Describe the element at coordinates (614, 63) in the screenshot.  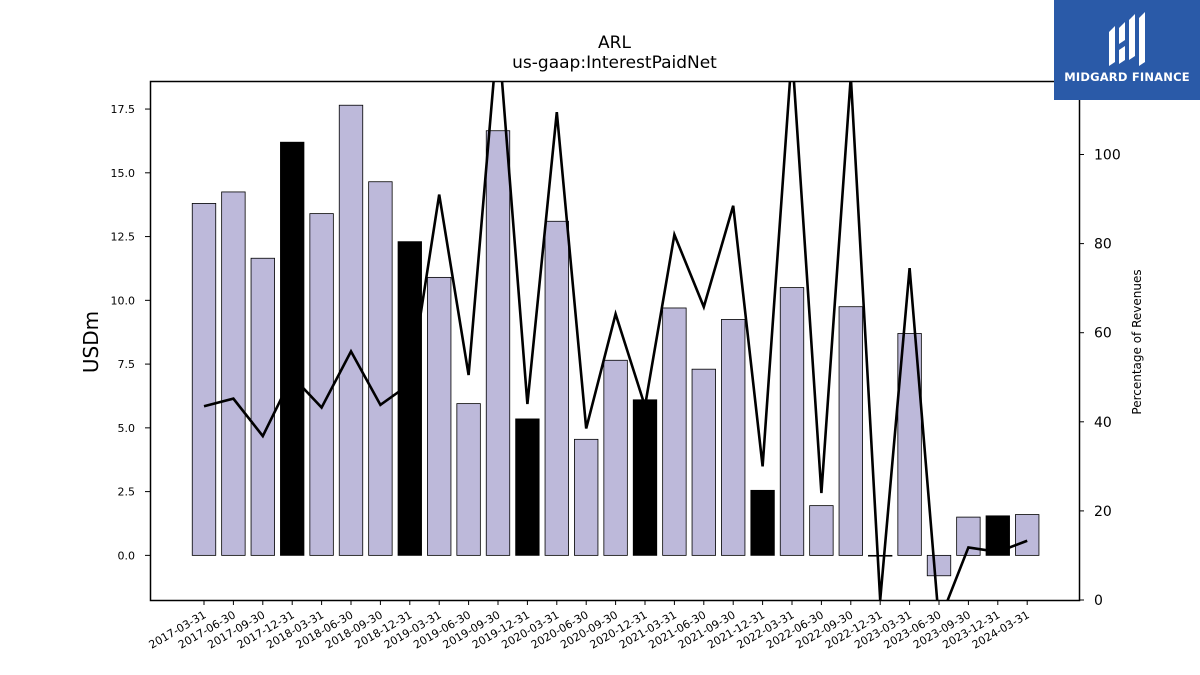
I see `chart-subtitle: us-gaap:InterestPaidNet` at that location.